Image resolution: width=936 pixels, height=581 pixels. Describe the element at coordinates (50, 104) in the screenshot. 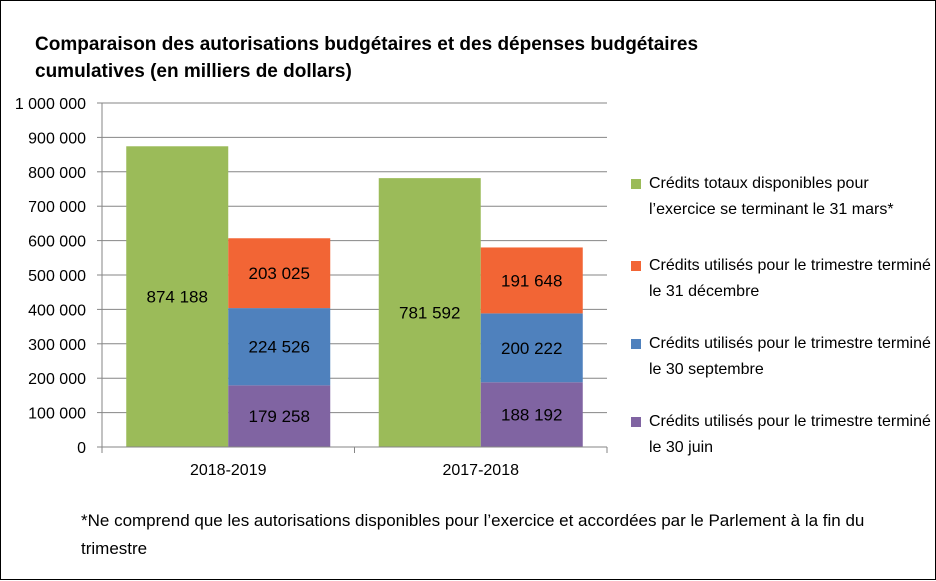

I see `y-tick-label: 1 000 000` at that location.